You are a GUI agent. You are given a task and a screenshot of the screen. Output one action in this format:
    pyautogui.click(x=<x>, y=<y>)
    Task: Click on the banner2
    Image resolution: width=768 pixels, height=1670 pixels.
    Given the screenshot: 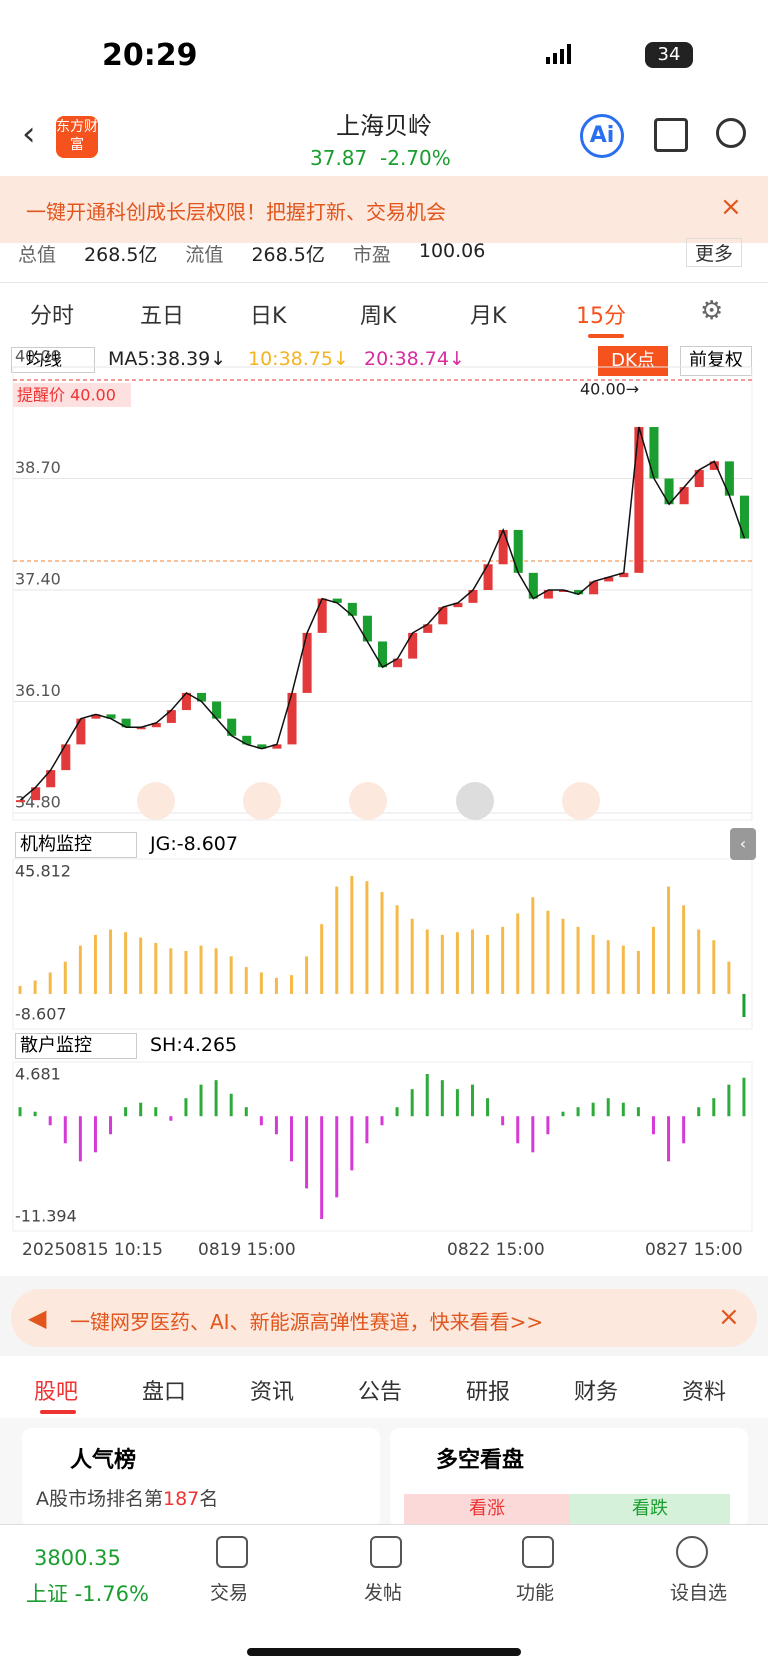 What is the action you would take?
    pyautogui.click(x=384, y=1318)
    